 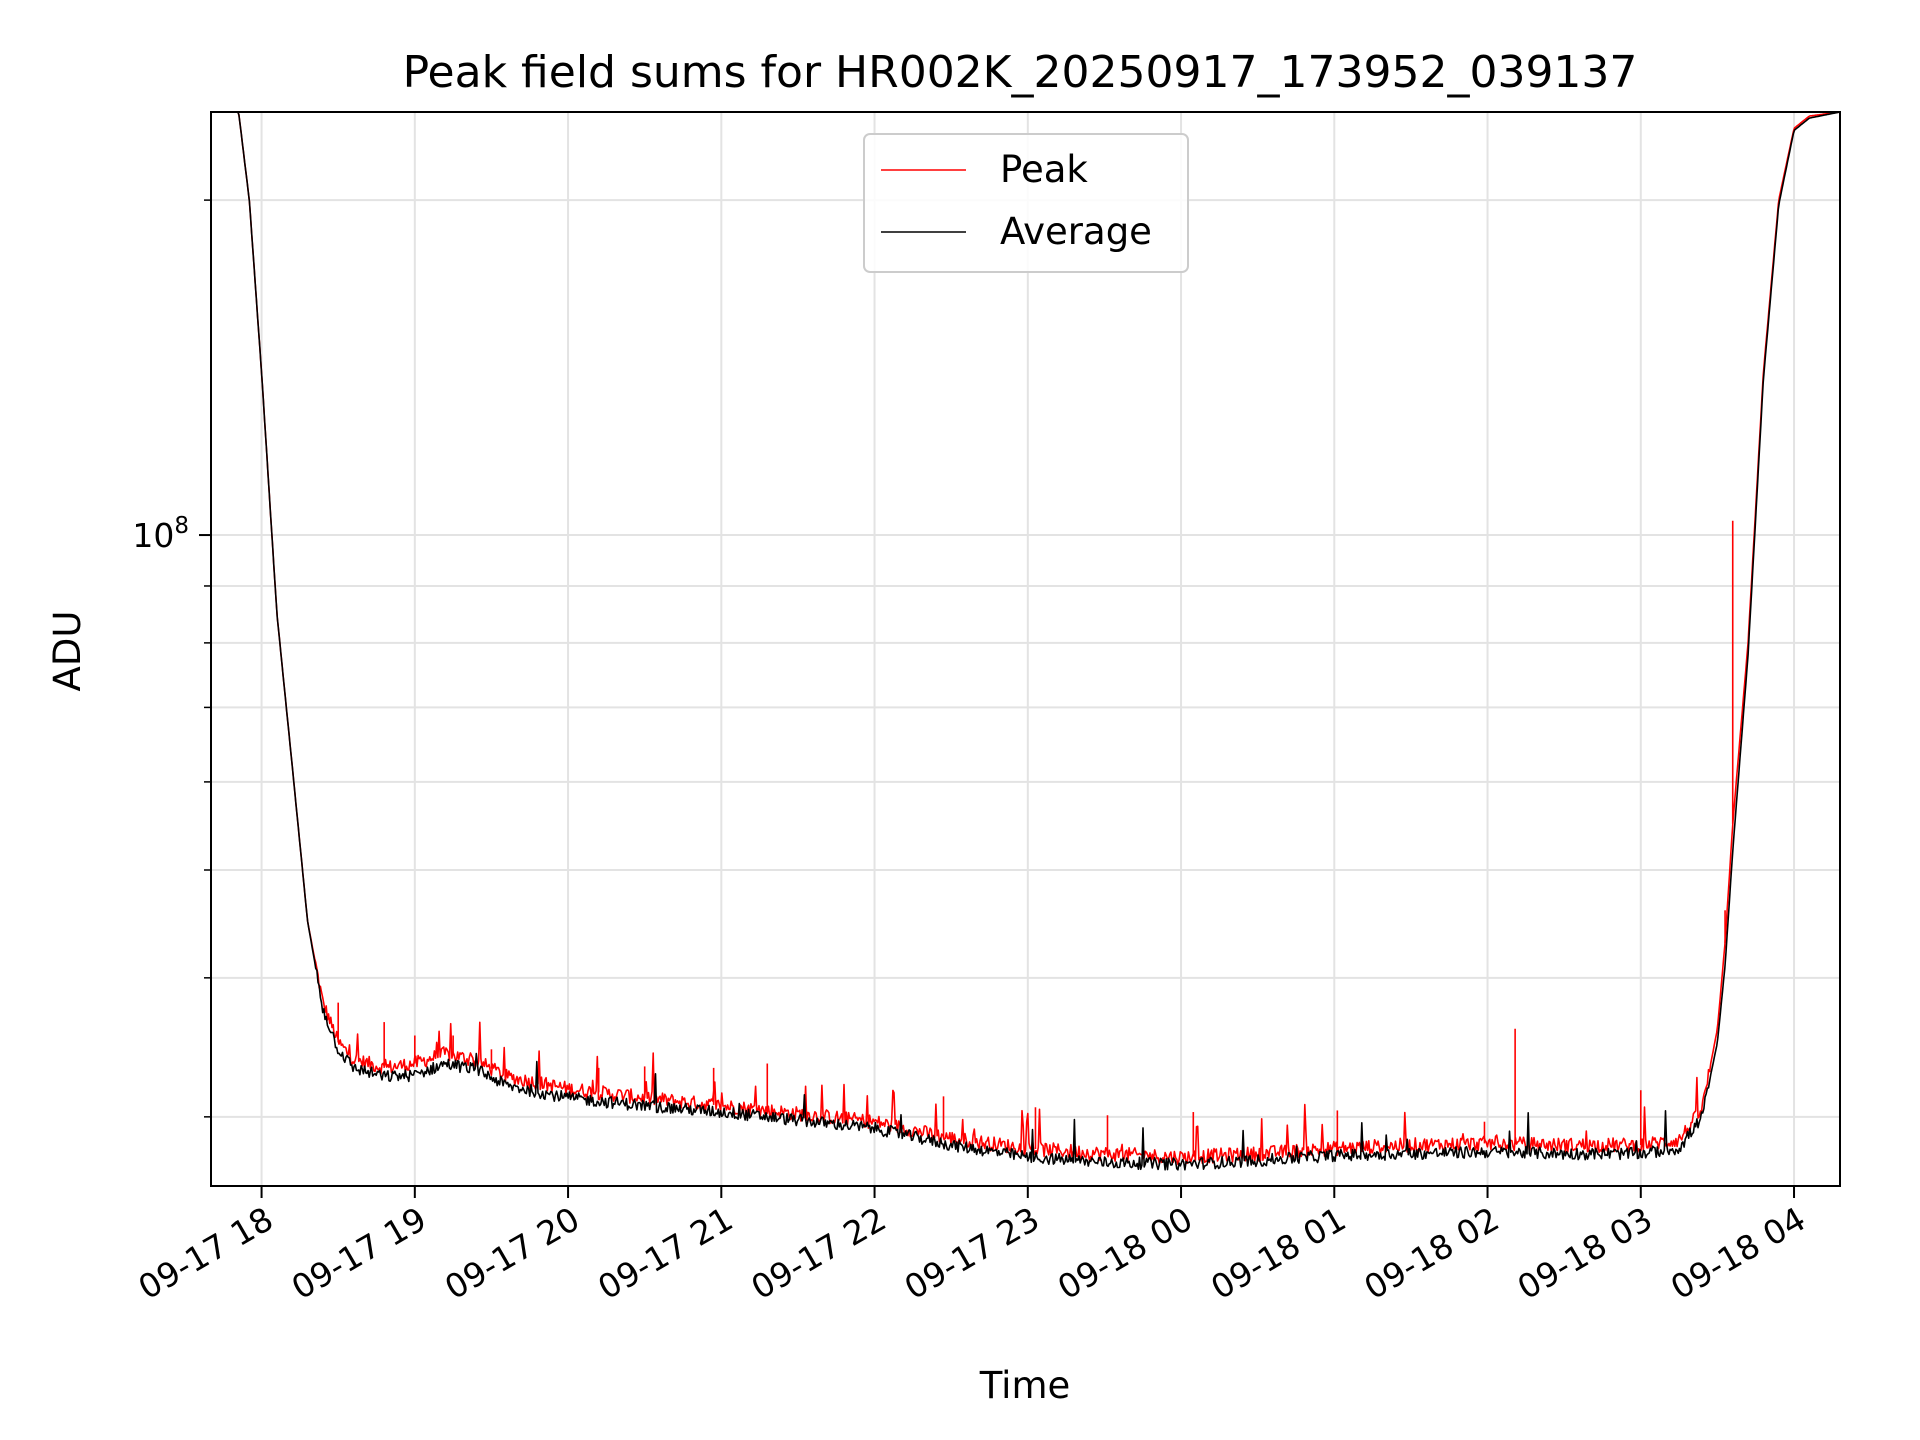 I want to click on x-axis-label: Time, so click(x=1025, y=1385).